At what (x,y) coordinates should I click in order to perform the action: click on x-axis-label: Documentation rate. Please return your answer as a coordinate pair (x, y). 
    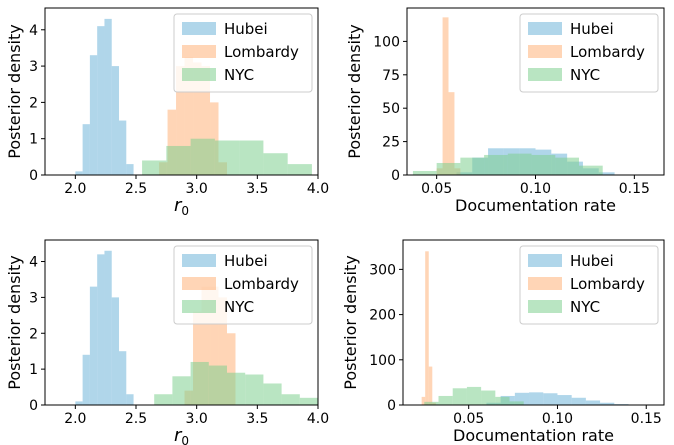
    Looking at the image, I should click on (535, 205).